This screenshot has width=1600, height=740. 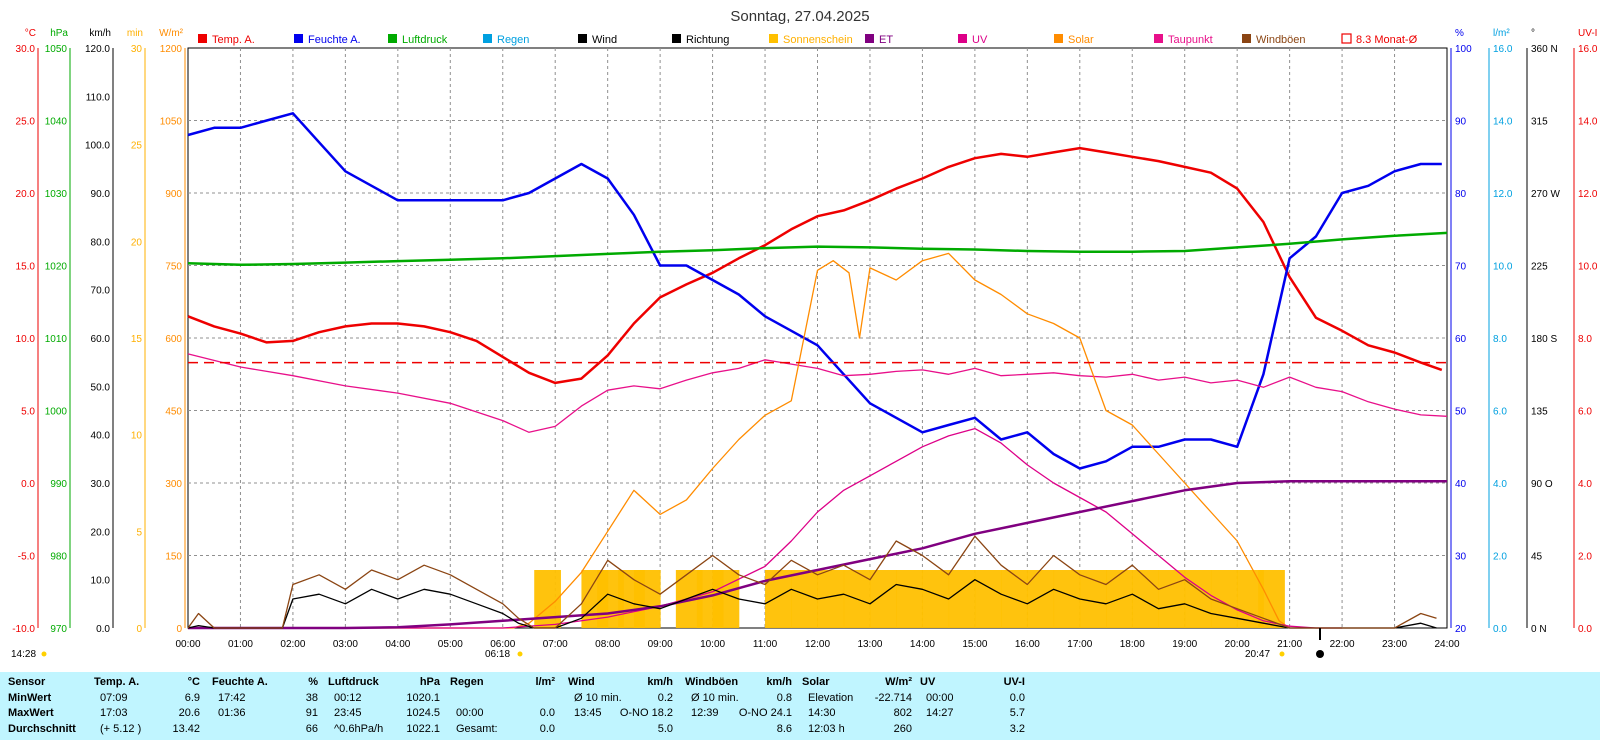 What do you see at coordinates (1500, 412) in the screenshot?
I see `right-axis-tick: 6.0` at bounding box center [1500, 412].